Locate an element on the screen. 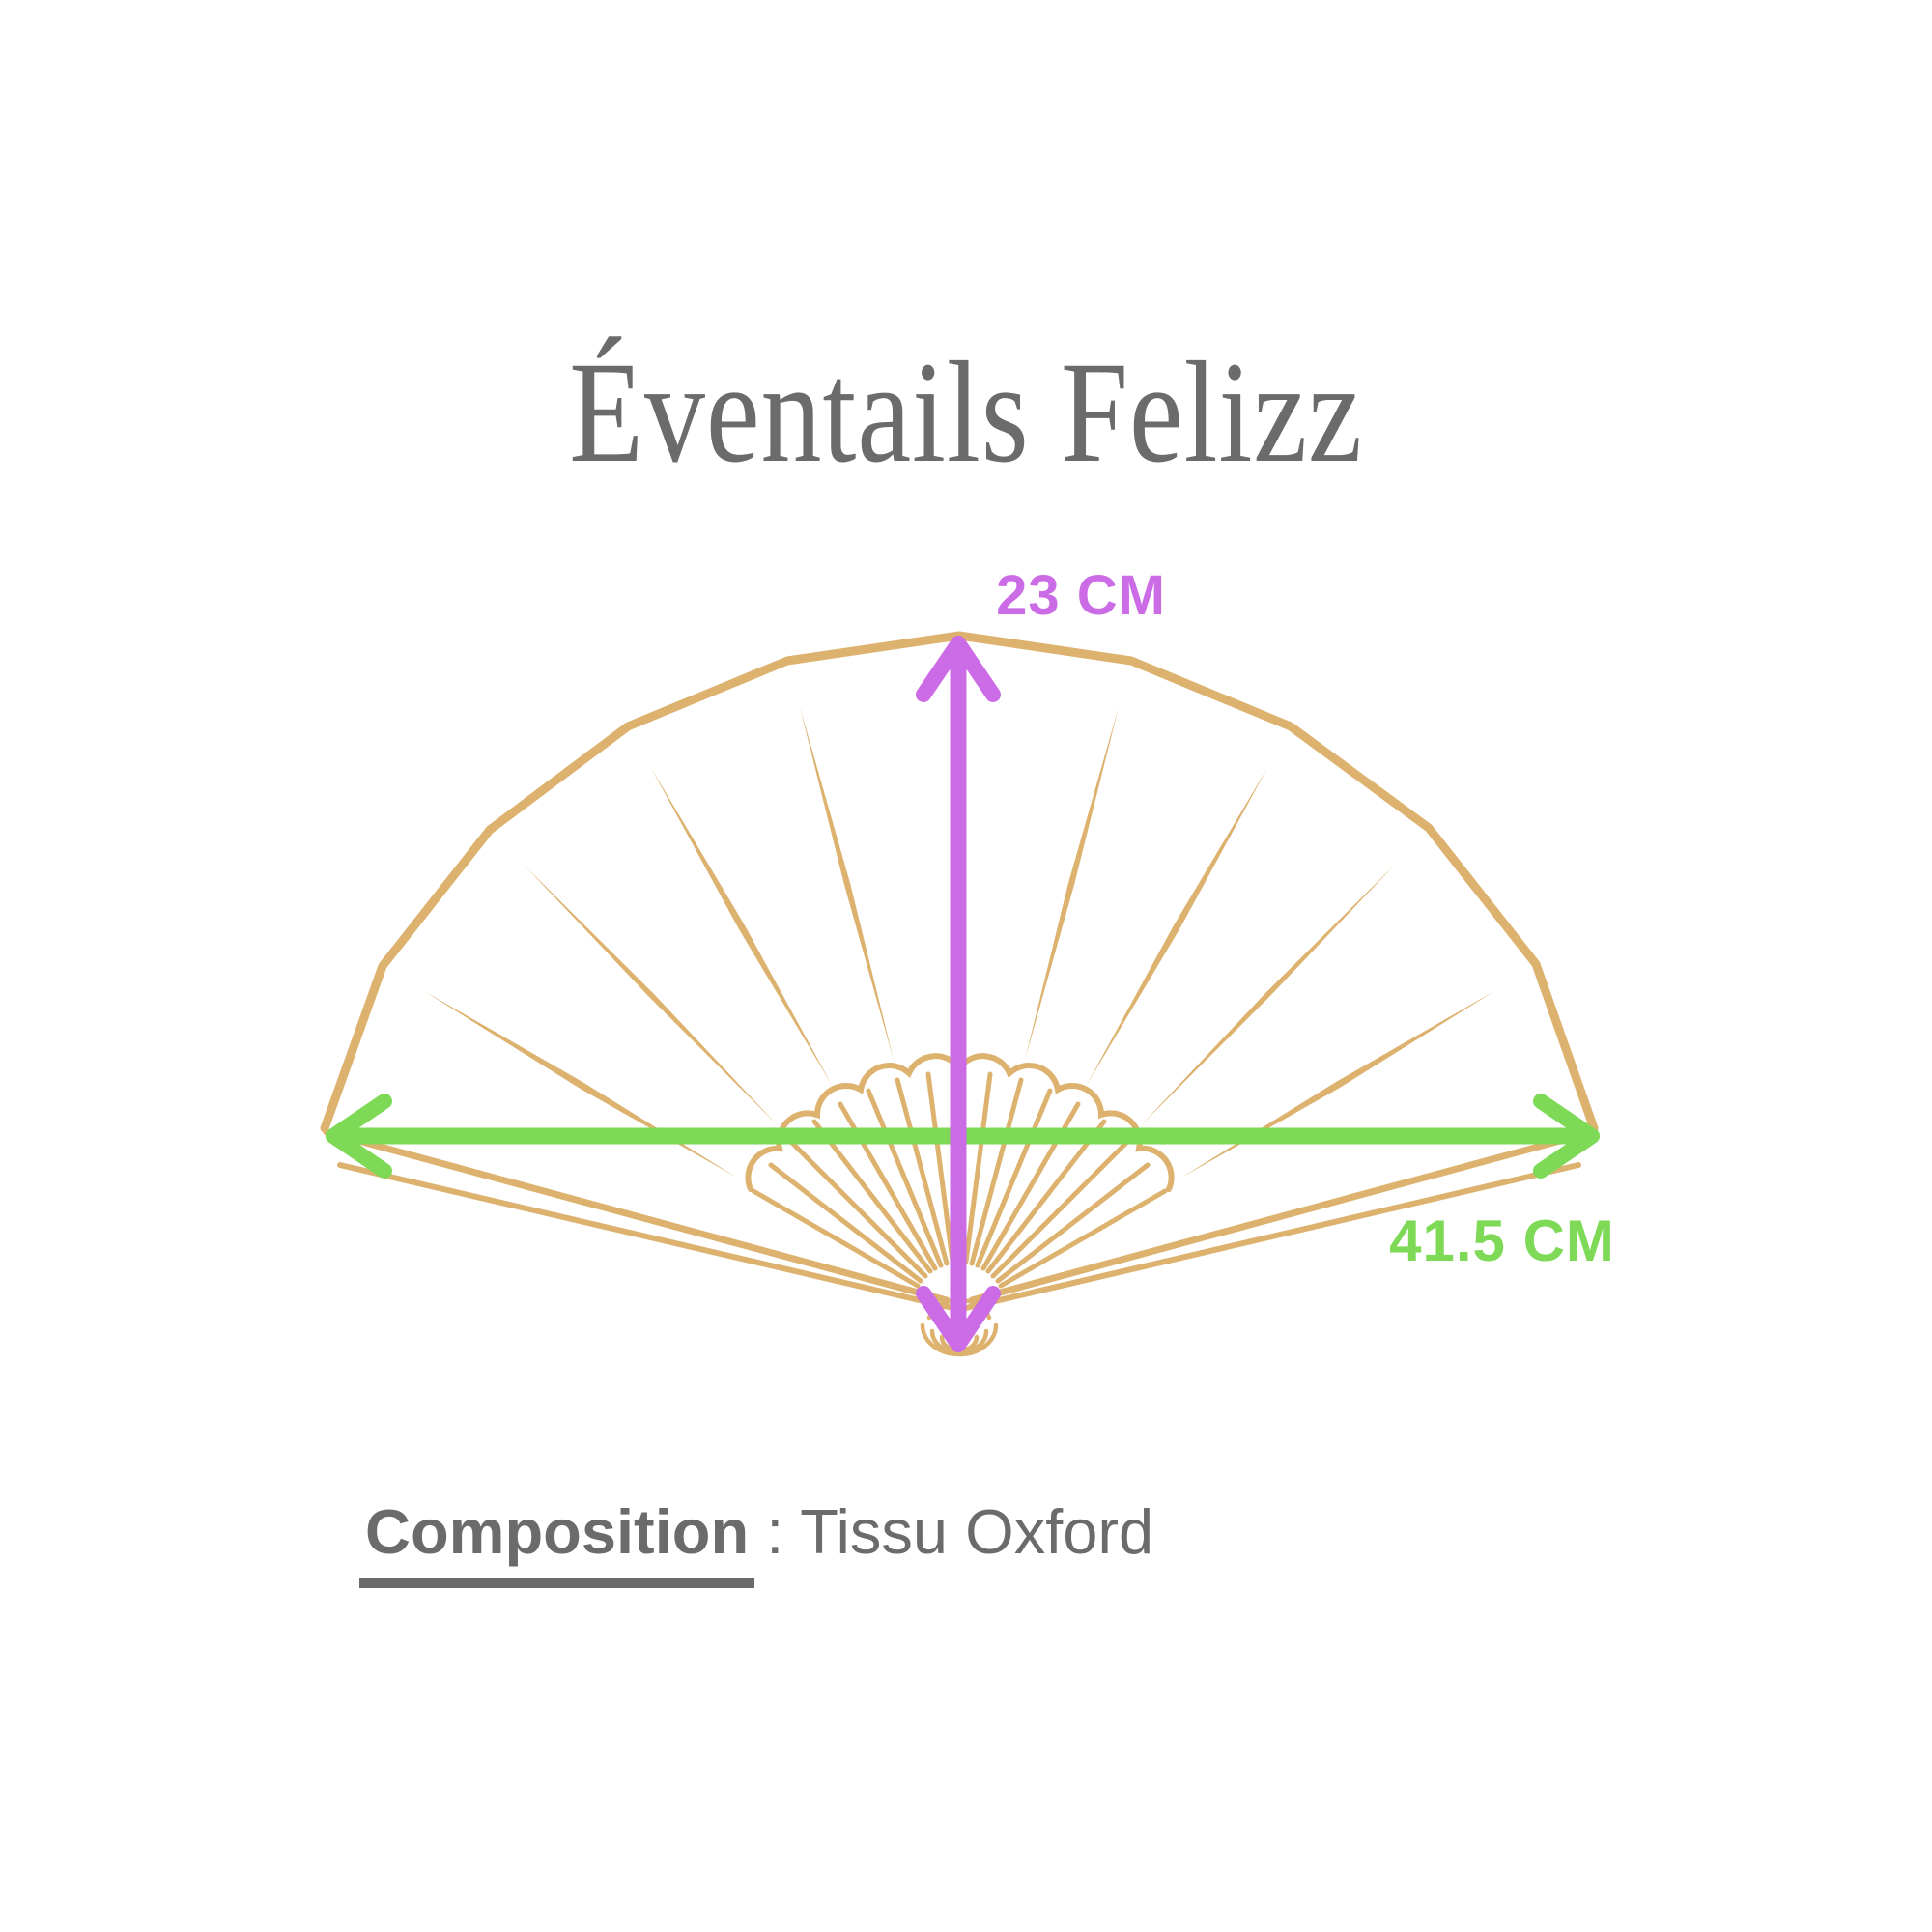  fan-right-guard is located at coordinates (1279, 1219).